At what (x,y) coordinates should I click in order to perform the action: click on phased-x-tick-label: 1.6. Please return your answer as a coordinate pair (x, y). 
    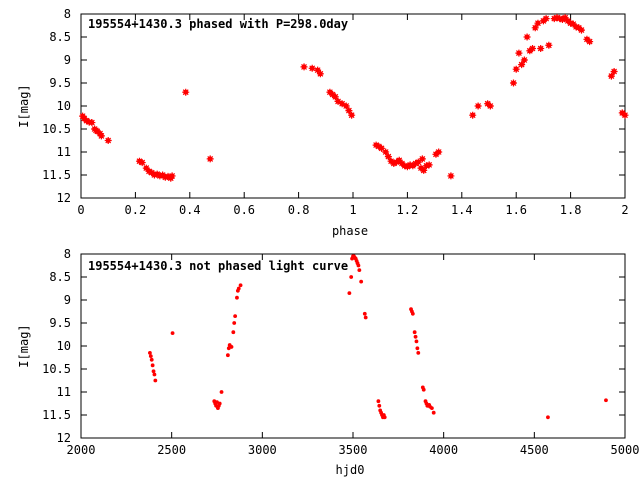
    Looking at the image, I should click on (516, 210).